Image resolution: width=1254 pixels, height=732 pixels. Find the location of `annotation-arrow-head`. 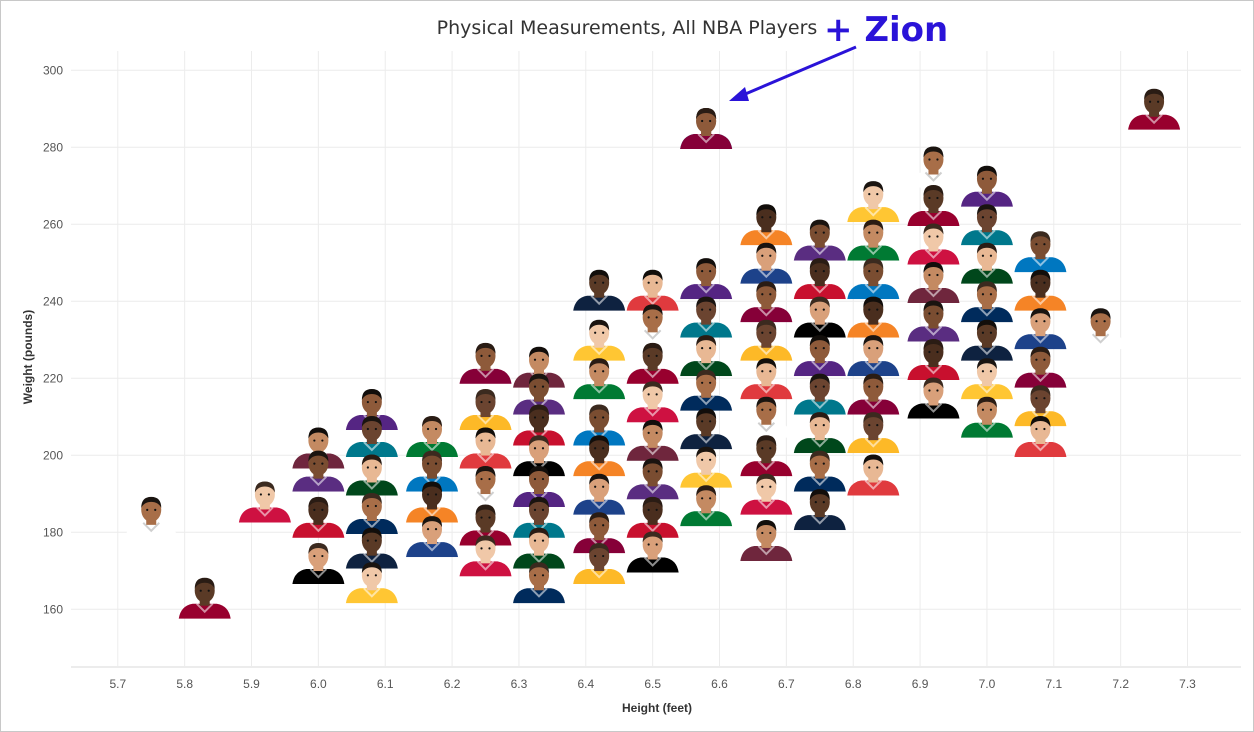

annotation-arrow-head is located at coordinates (739, 94).